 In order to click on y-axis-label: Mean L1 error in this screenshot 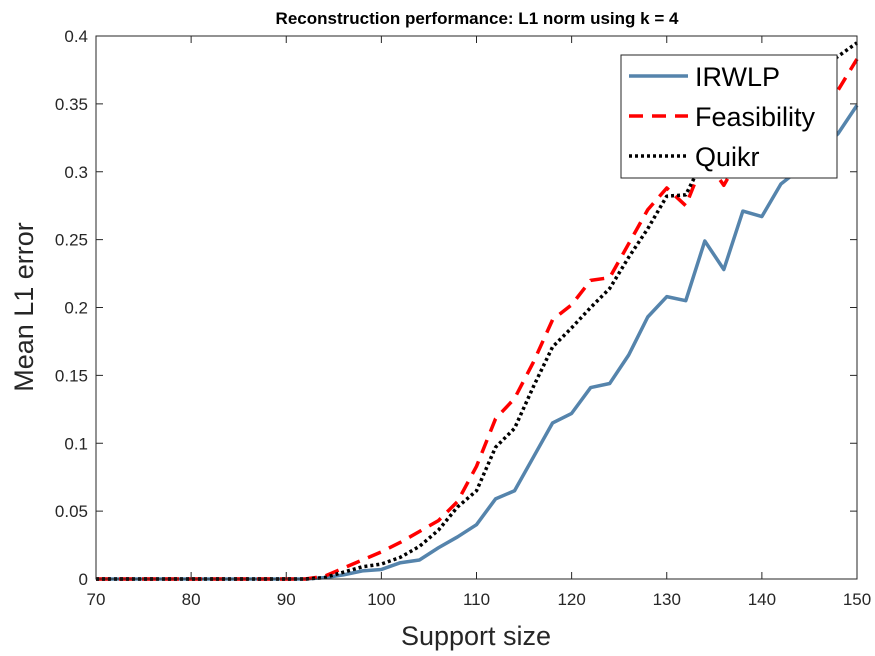, I will do `click(24, 307)`.